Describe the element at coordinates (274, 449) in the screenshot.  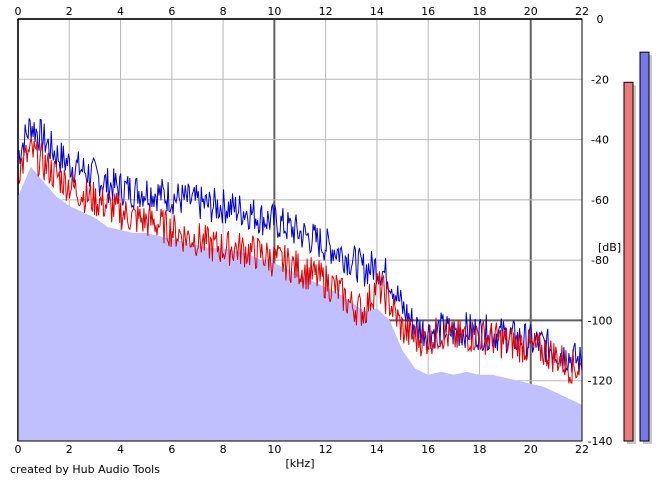
I see `x-tick-label-bottom: 10` at that location.